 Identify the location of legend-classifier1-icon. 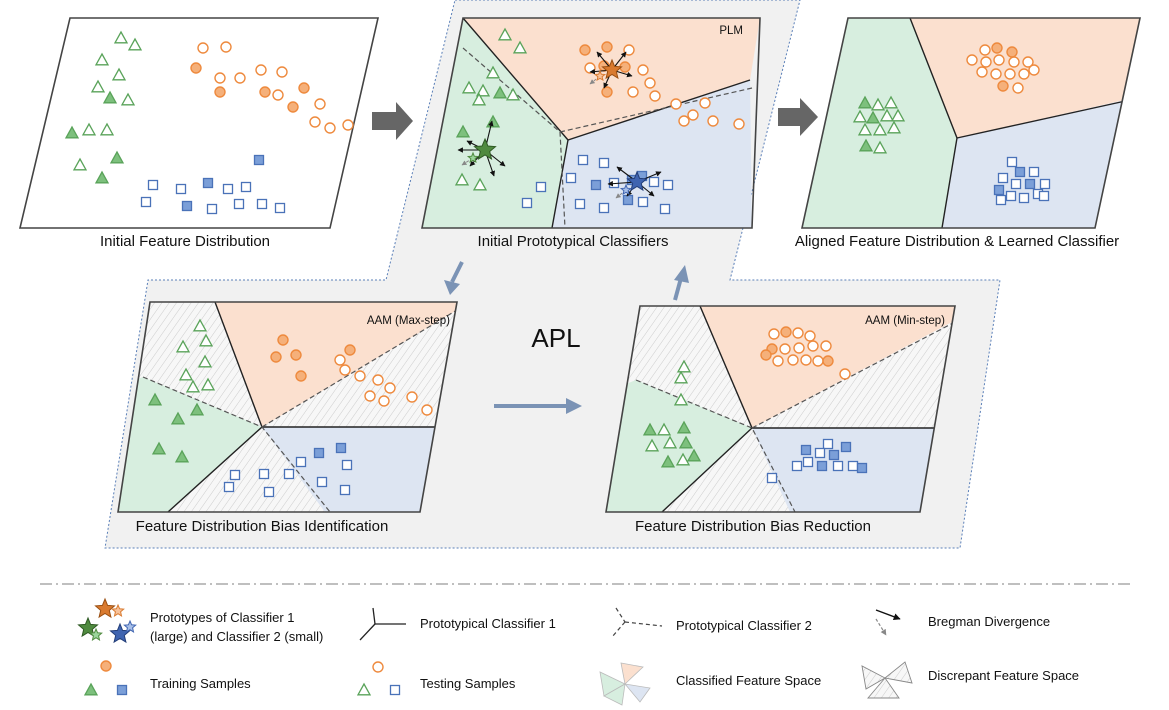
(382, 624).